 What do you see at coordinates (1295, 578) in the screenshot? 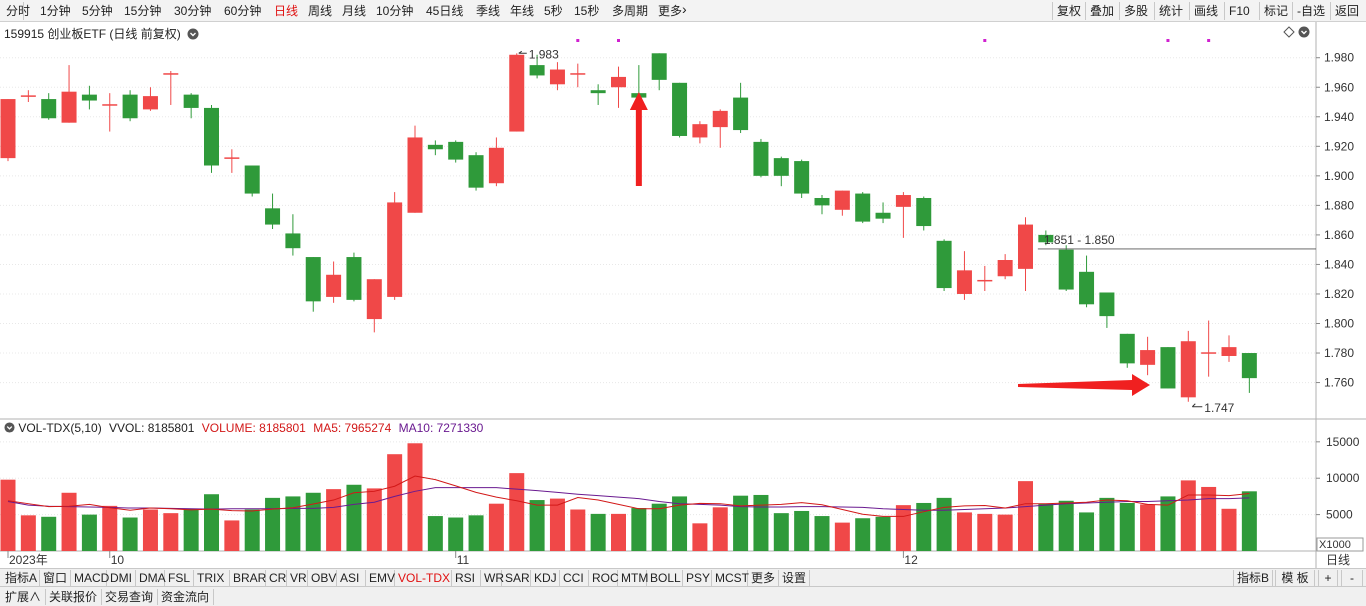
I see `right-tab: 模 板` at bounding box center [1295, 578].